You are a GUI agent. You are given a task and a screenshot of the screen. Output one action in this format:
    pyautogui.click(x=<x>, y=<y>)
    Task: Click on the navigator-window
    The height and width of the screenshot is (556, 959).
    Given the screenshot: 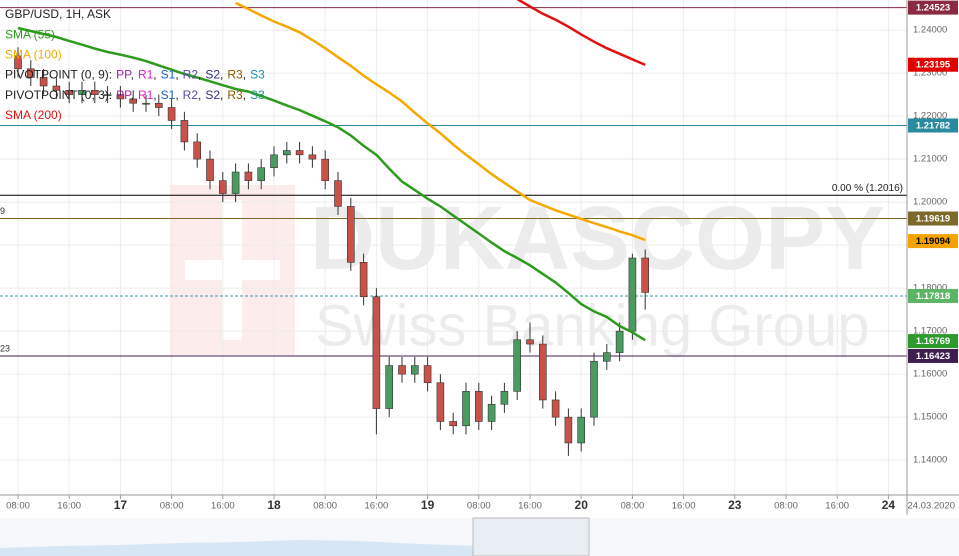 What is the action you would take?
    pyautogui.click(x=531, y=536)
    